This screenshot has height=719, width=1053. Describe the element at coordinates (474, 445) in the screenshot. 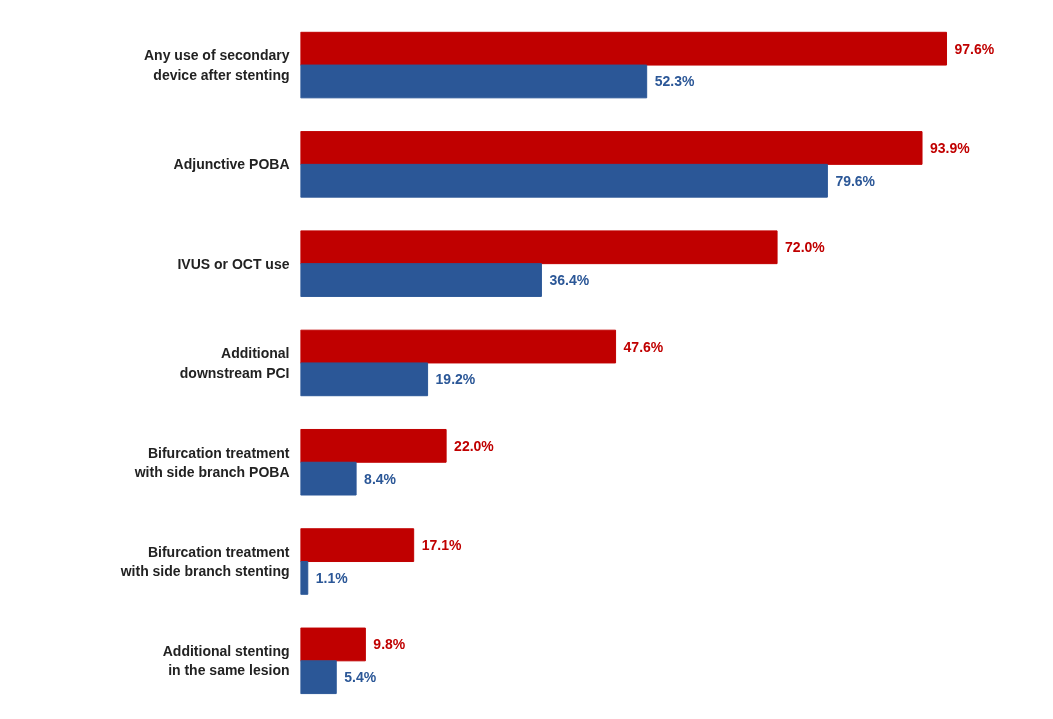

I see `data-label: 22.0%` at that location.